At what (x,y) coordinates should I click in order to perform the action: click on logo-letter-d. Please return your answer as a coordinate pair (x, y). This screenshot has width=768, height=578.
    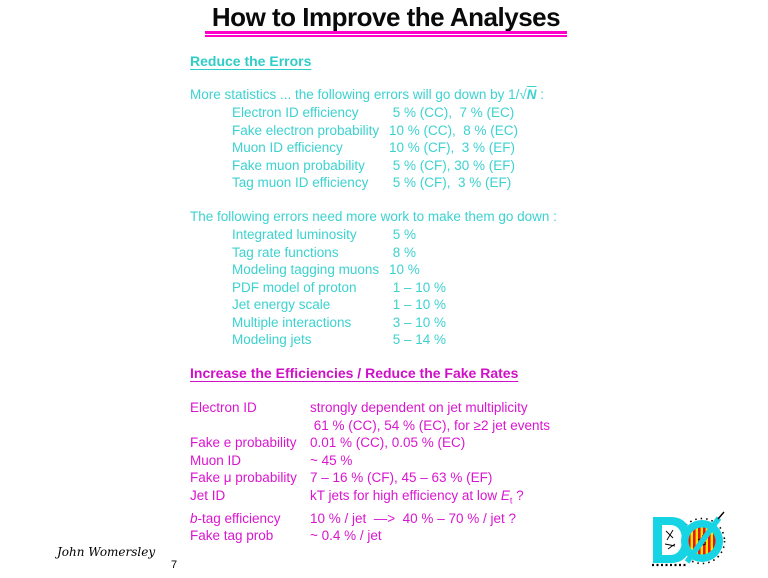
    Looking at the image, I should click on (672, 540).